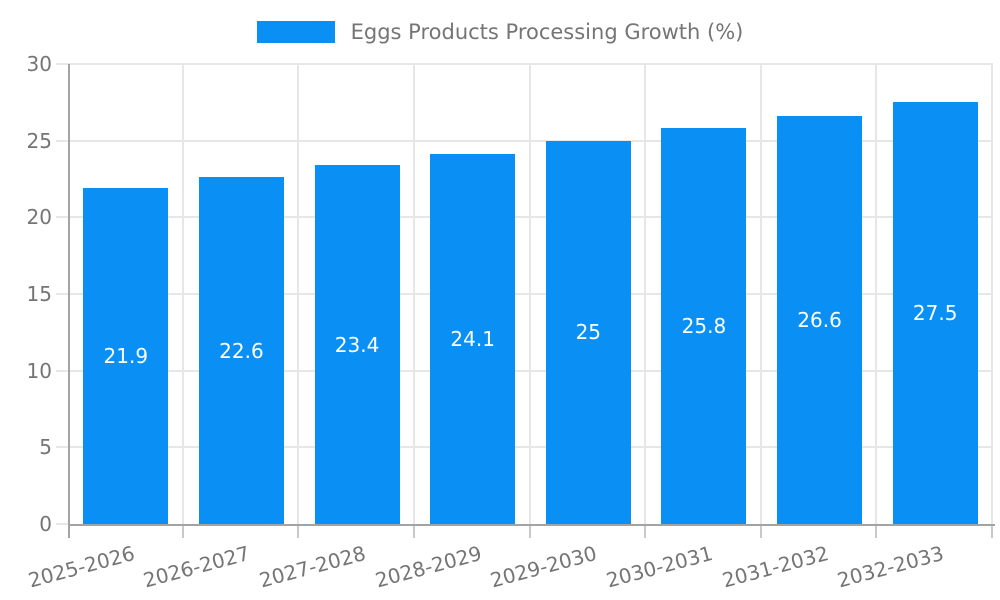  I want to click on y-axis-tick-label: 15, so click(39, 294).